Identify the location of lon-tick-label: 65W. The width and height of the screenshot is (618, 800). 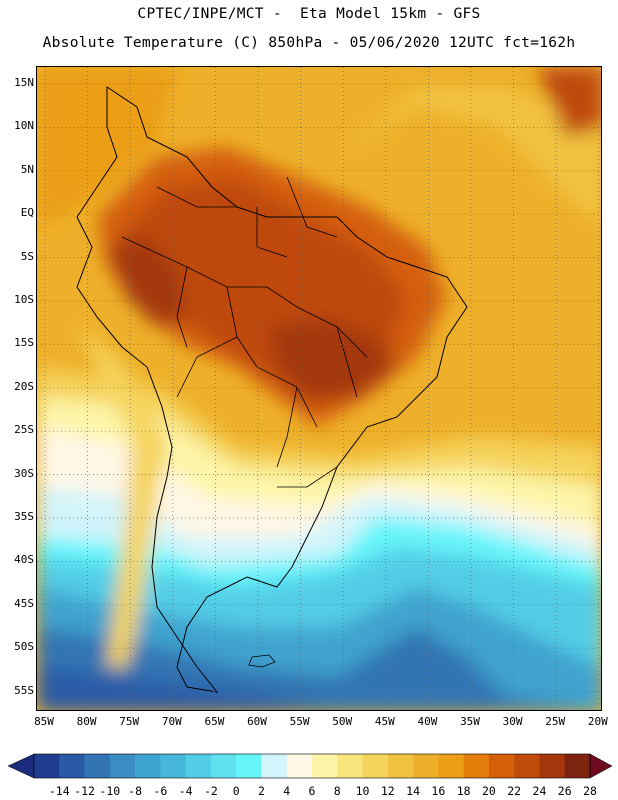
(214, 721).